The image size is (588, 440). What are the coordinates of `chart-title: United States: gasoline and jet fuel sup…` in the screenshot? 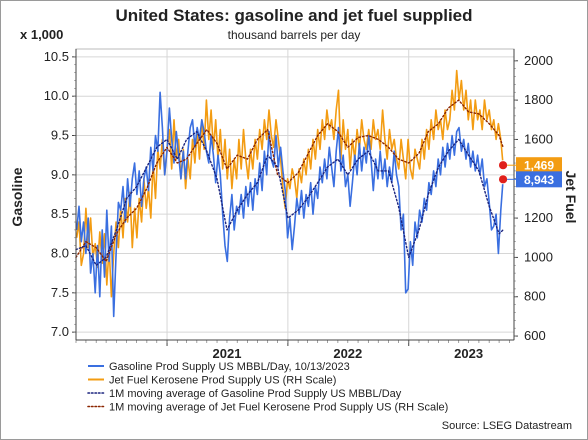 It's located at (293, 15).